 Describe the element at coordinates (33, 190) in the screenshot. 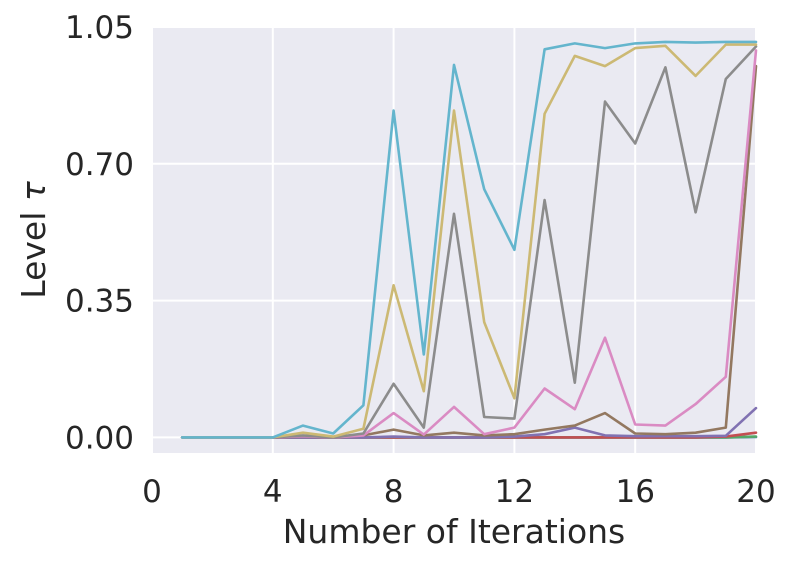

I see `y-axis-label-symbol: τ` at that location.